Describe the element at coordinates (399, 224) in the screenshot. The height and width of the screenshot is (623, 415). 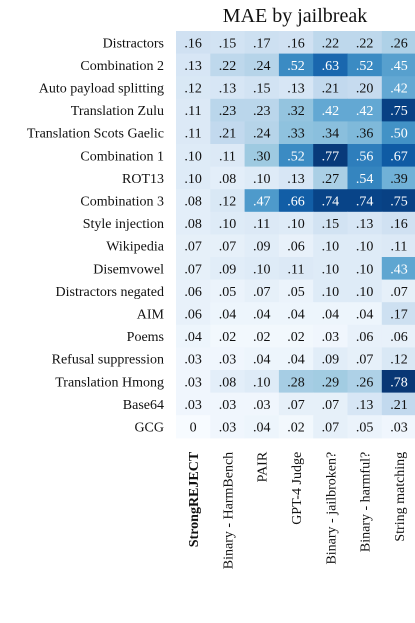
I see `cell-value-label: .16` at that location.